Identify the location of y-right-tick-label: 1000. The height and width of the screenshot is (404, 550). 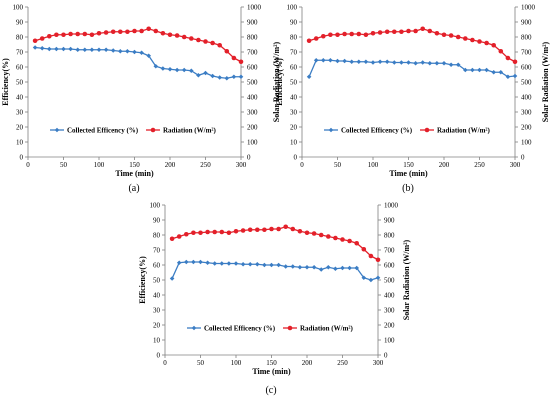
(254, 8).